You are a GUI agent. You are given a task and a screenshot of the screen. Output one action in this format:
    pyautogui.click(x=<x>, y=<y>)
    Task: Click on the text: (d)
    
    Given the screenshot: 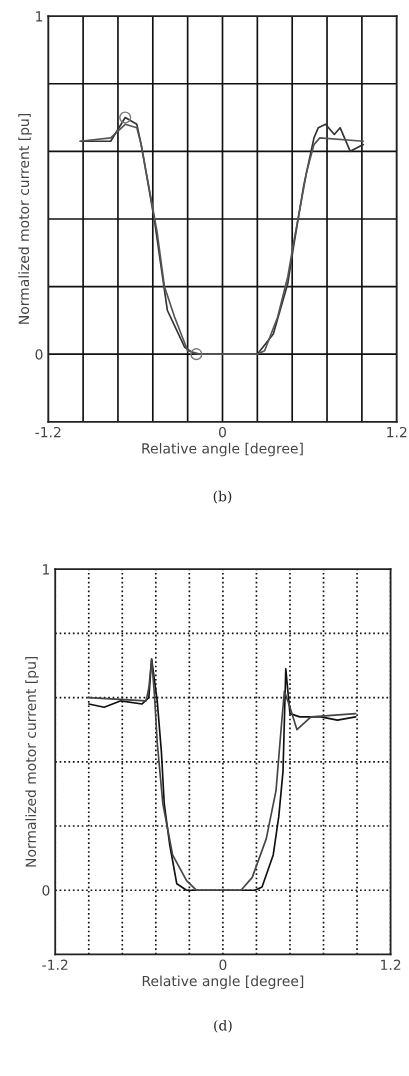 What is the action you would take?
    pyautogui.click(x=223, y=1026)
    